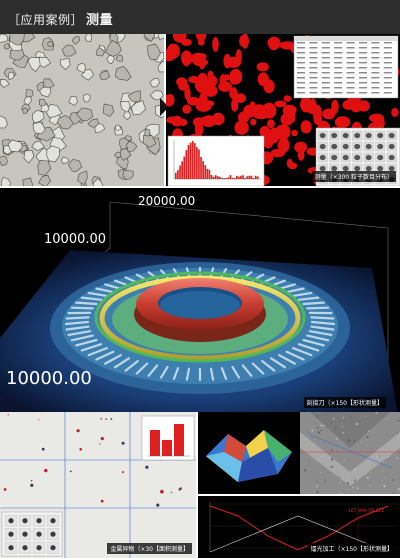 The height and width of the screenshot is (558, 400). Describe the element at coordinates (32, 534) in the screenshot. I see `impurity-thumbnails` at that location.